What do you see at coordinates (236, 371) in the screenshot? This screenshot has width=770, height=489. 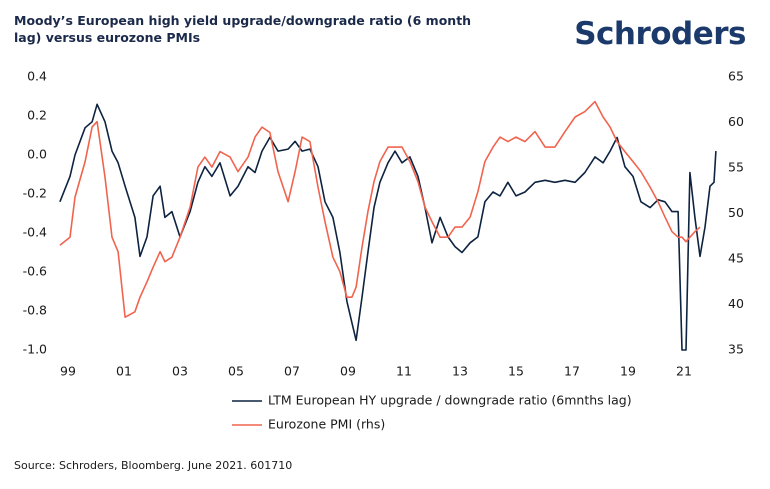 I see `x-tick-label: 05` at bounding box center [236, 371].